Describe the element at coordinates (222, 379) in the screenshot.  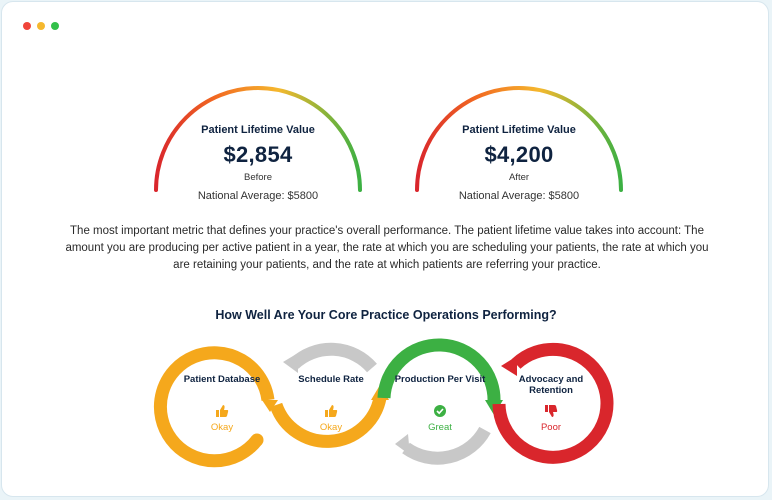
I see `stage-title: Patient Database` at that location.